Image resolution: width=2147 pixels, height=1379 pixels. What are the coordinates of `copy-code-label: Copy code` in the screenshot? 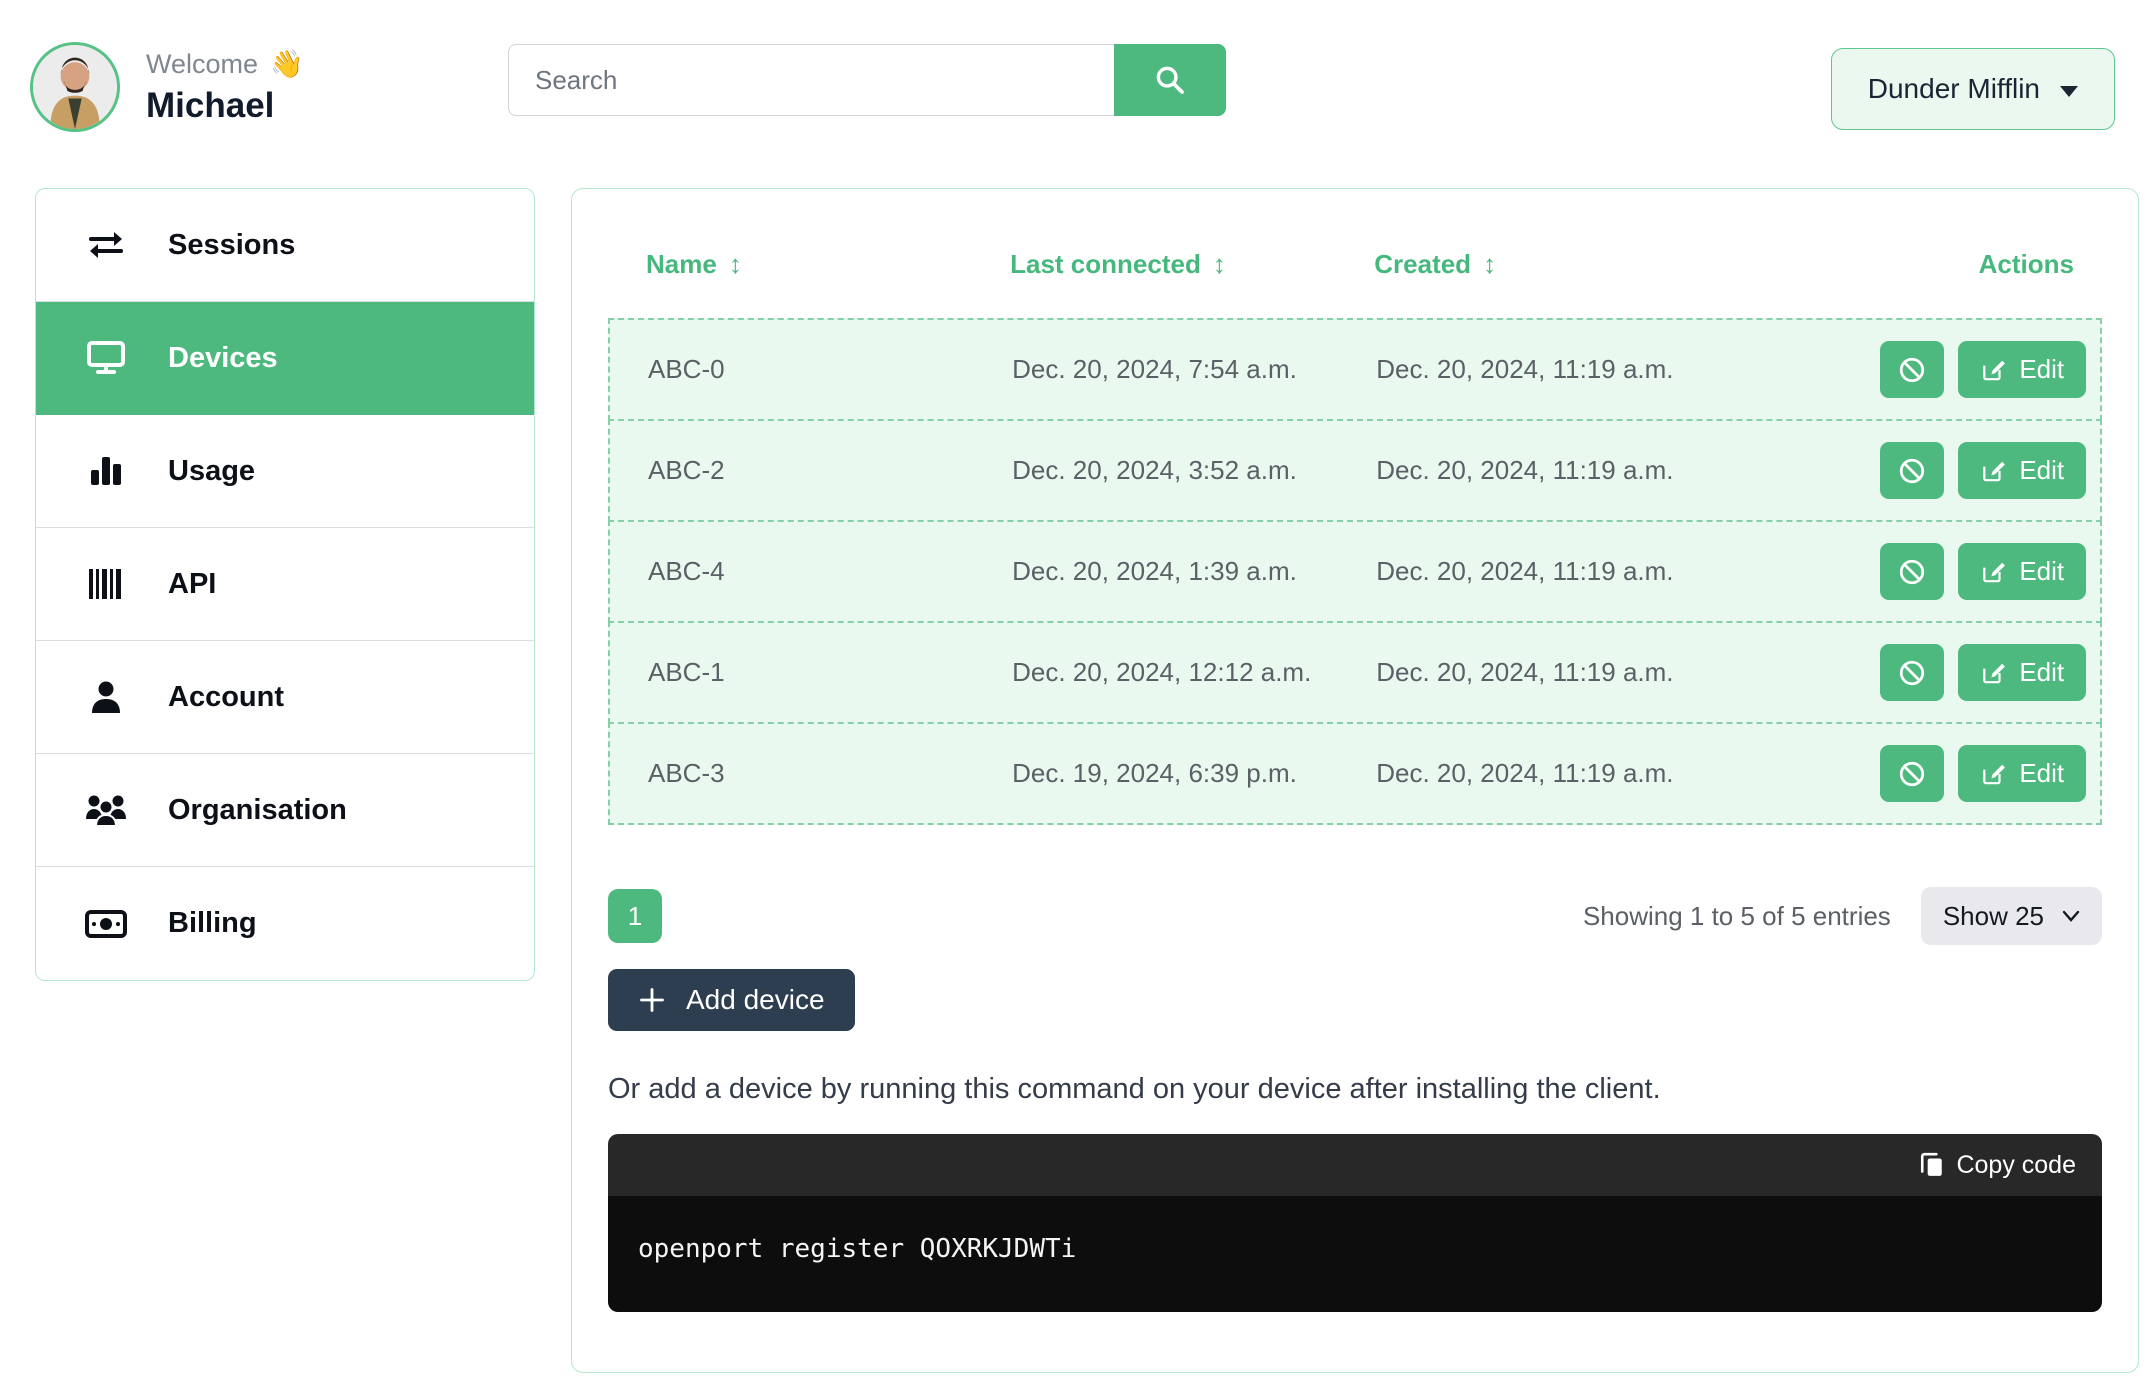 It's located at (2016, 1164).